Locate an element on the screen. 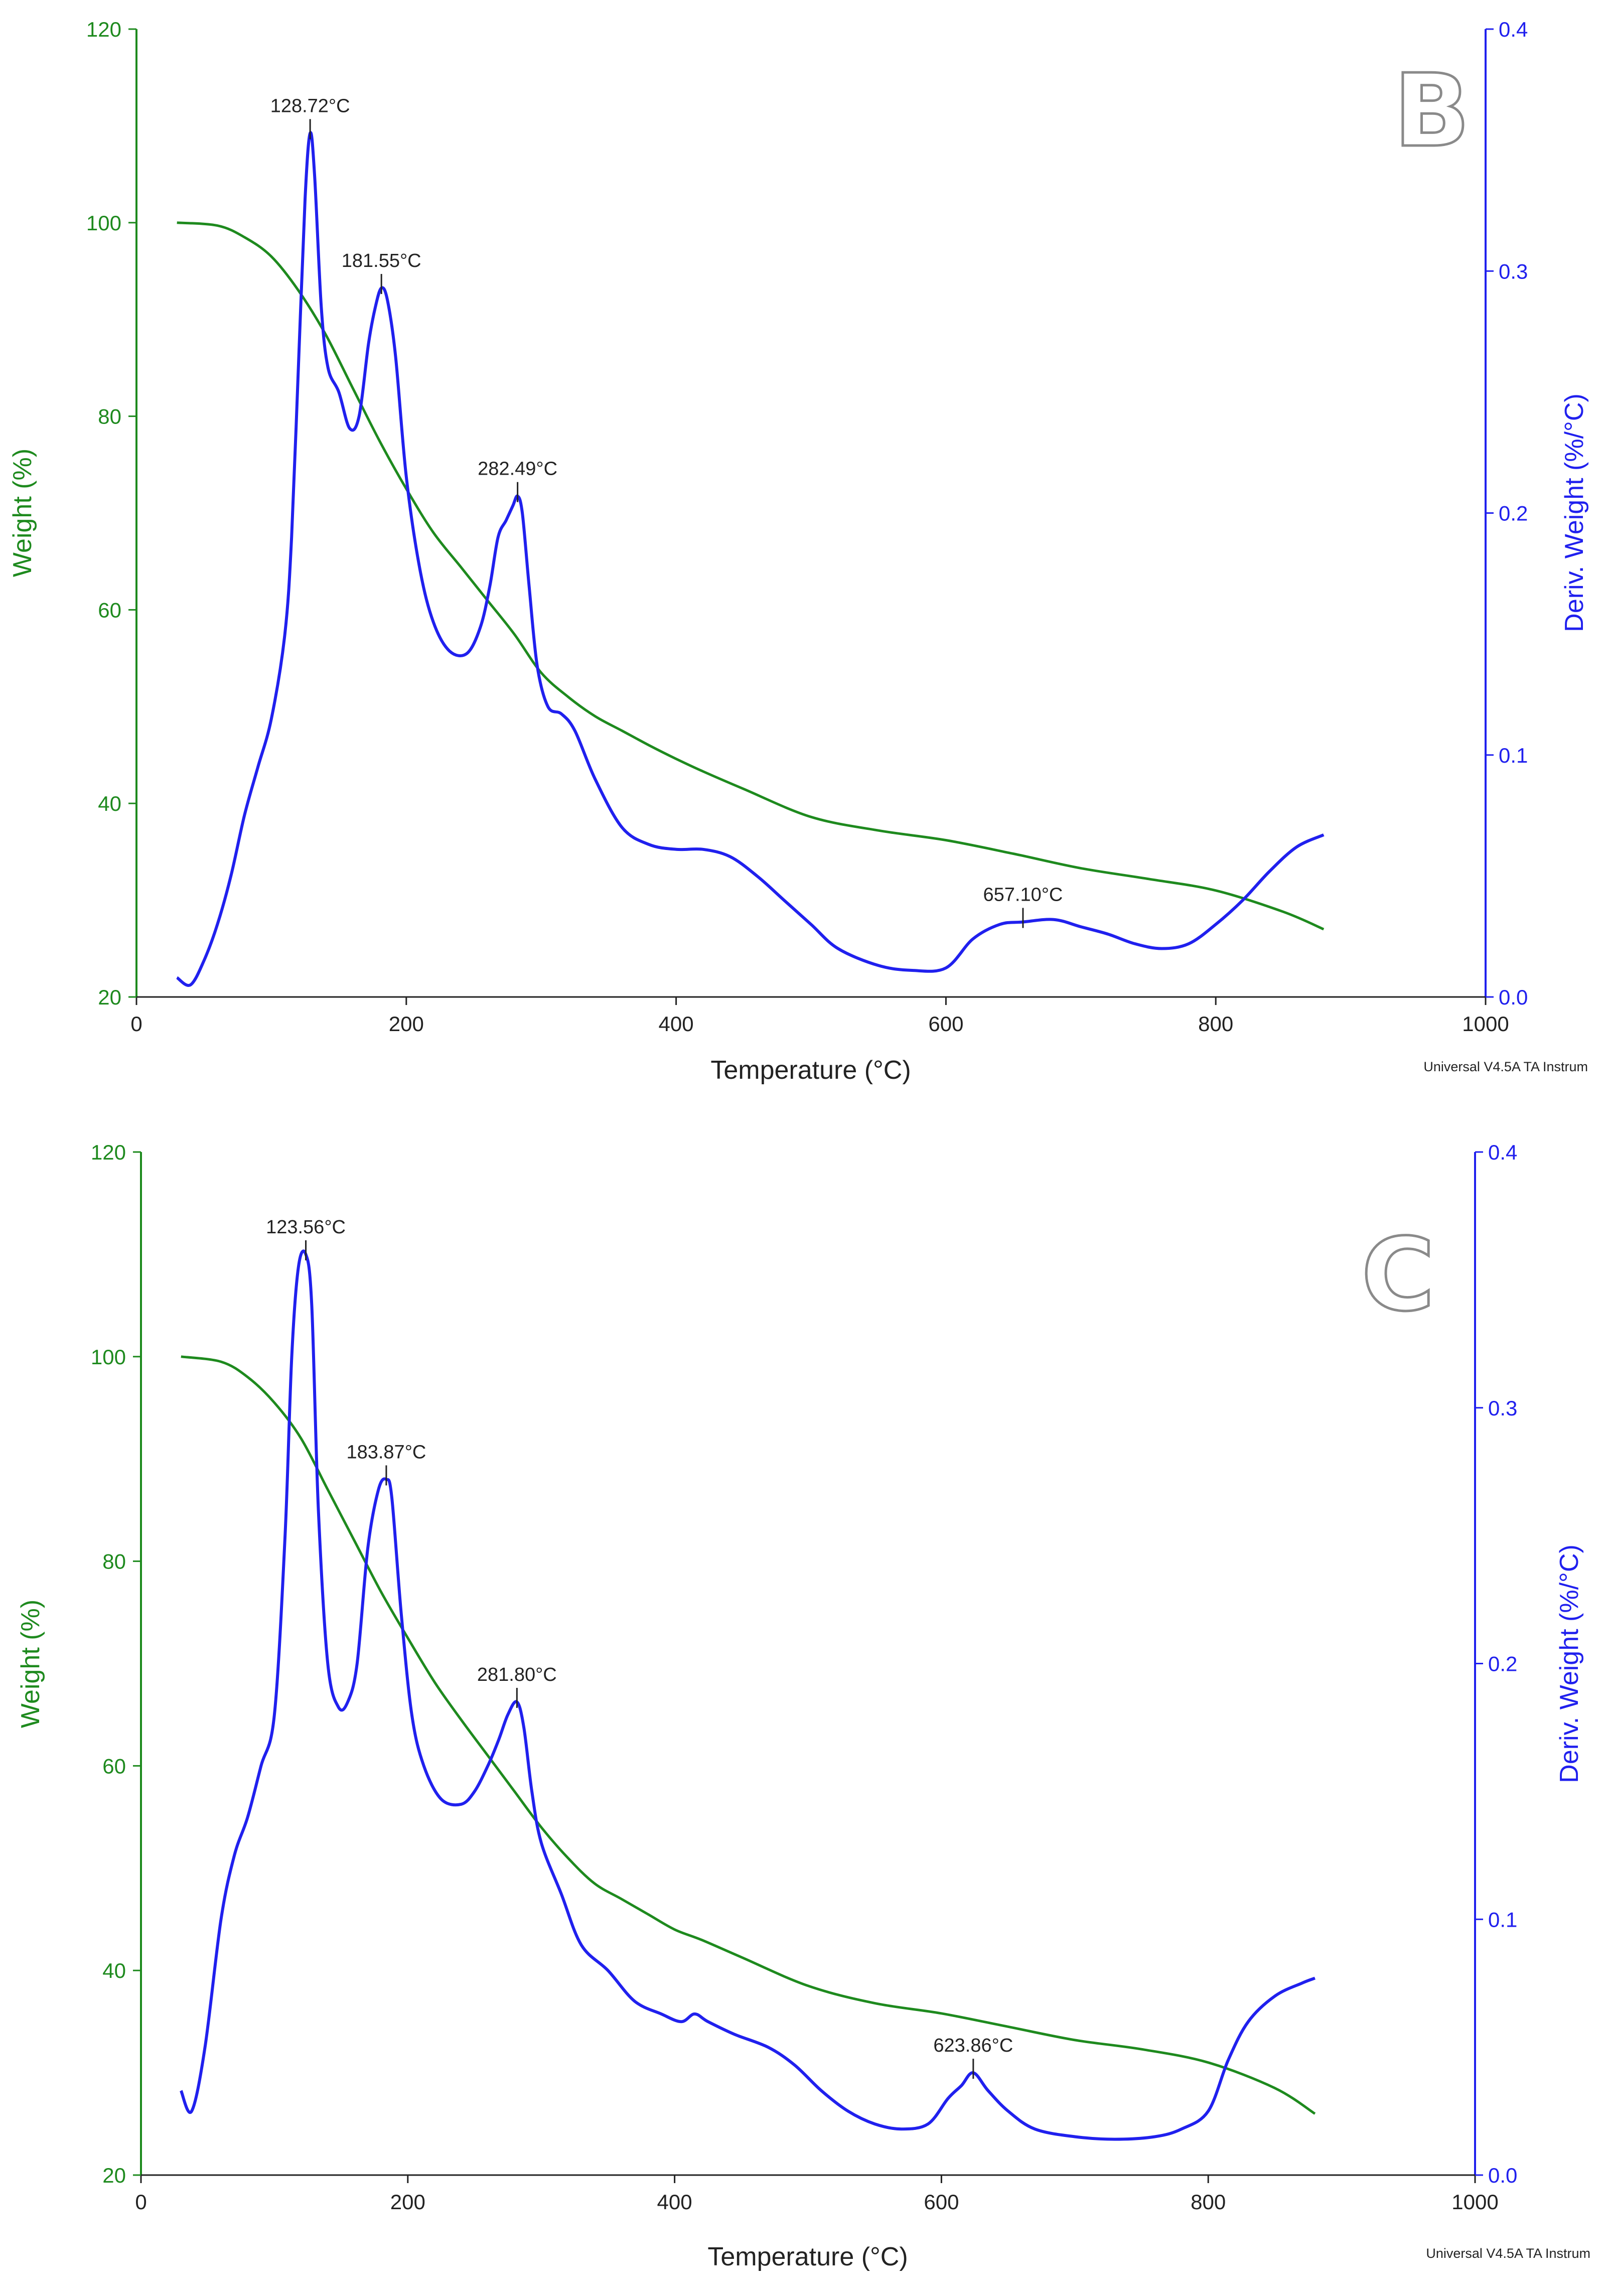  peak-label: 128.72°C is located at coordinates (310, 105).